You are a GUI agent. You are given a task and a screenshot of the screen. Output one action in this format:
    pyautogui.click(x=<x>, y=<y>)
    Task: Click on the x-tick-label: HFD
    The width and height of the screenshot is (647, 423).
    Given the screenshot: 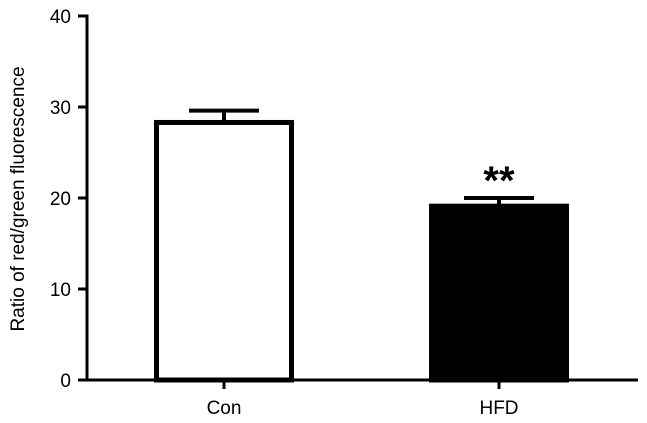 What is the action you would take?
    pyautogui.click(x=498, y=408)
    